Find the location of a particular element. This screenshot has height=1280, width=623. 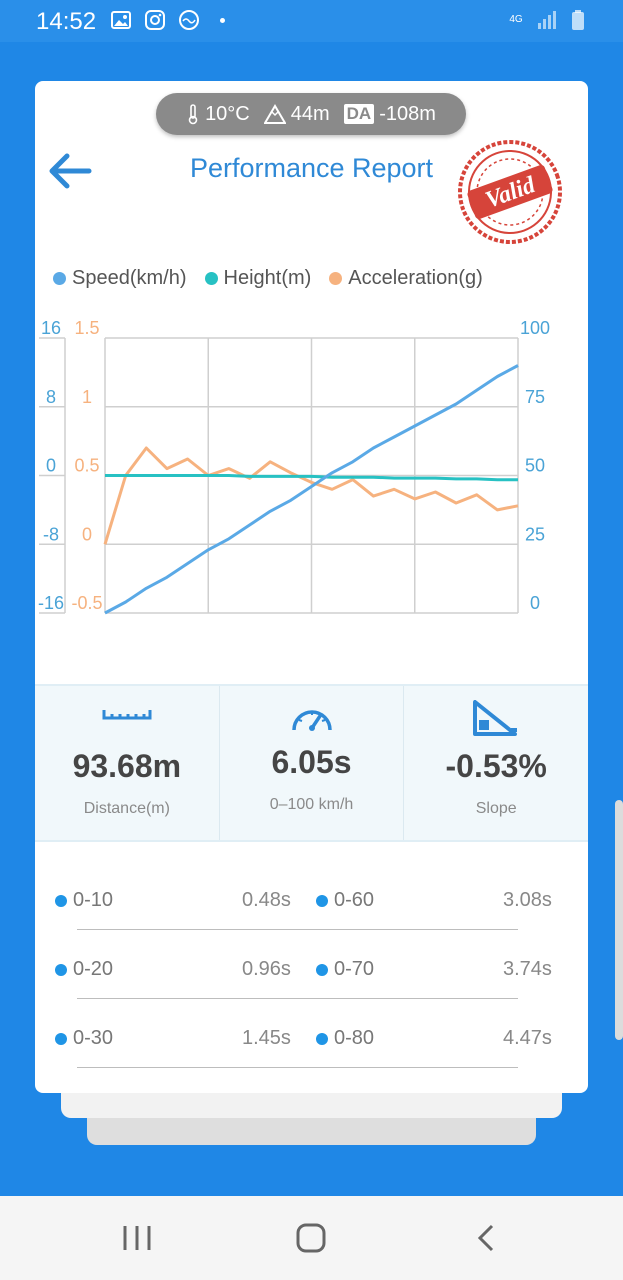

series-line-speed-km-h is located at coordinates (311, 489).